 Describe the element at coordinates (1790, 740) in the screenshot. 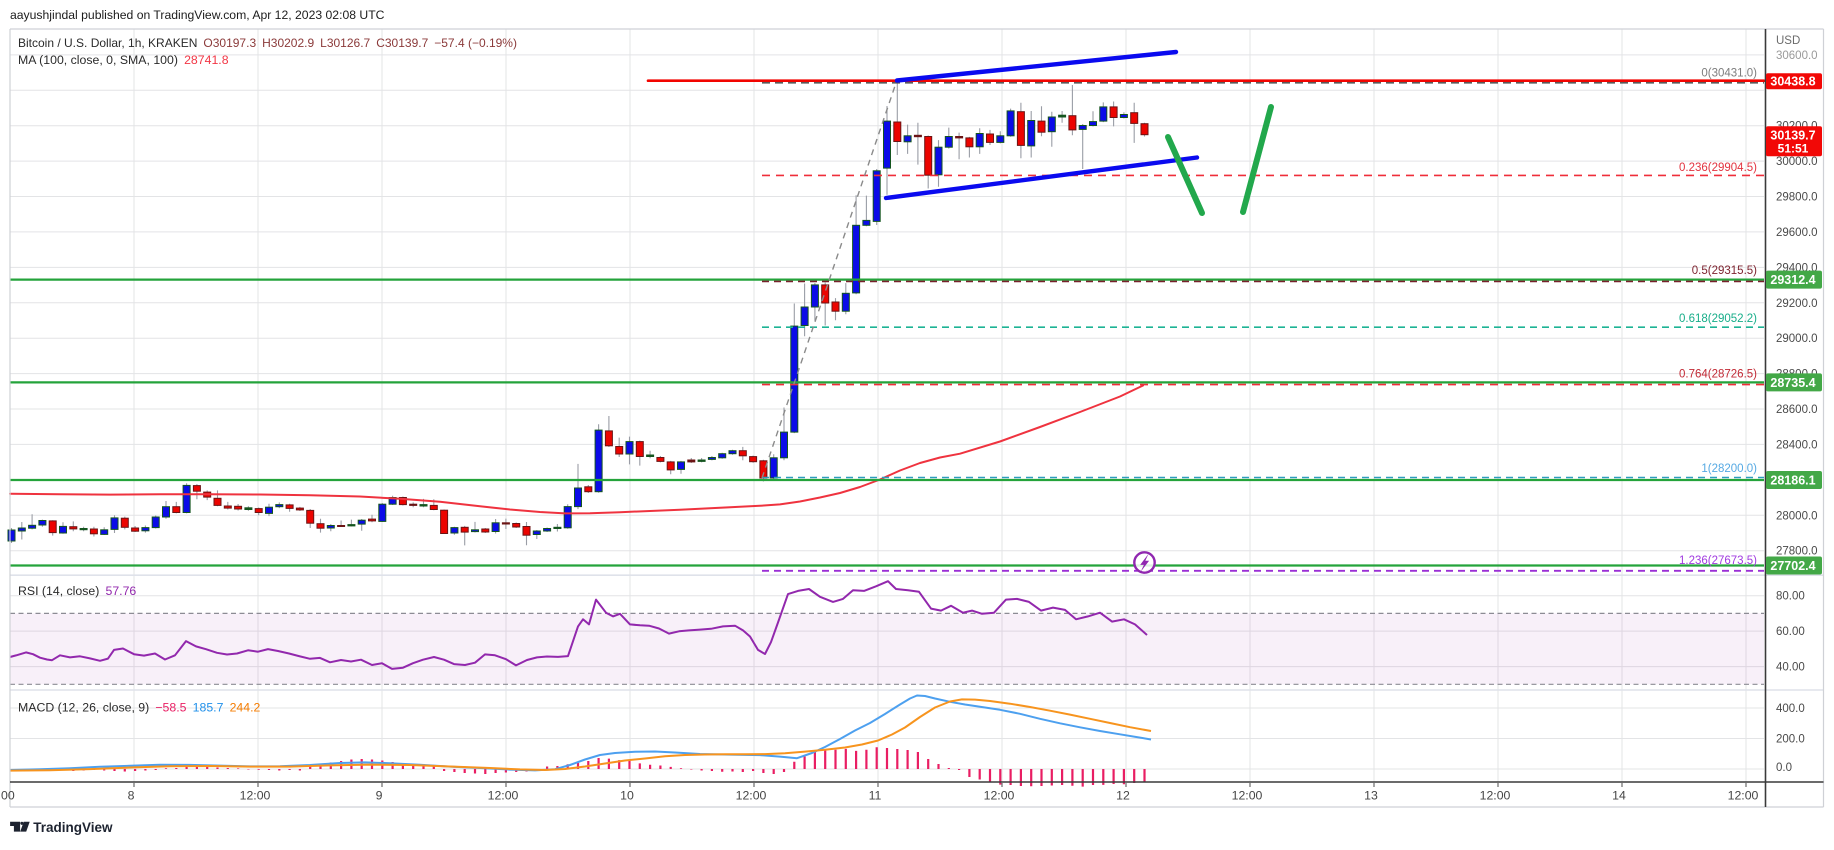

I see `svg-text: 200.0` at that location.